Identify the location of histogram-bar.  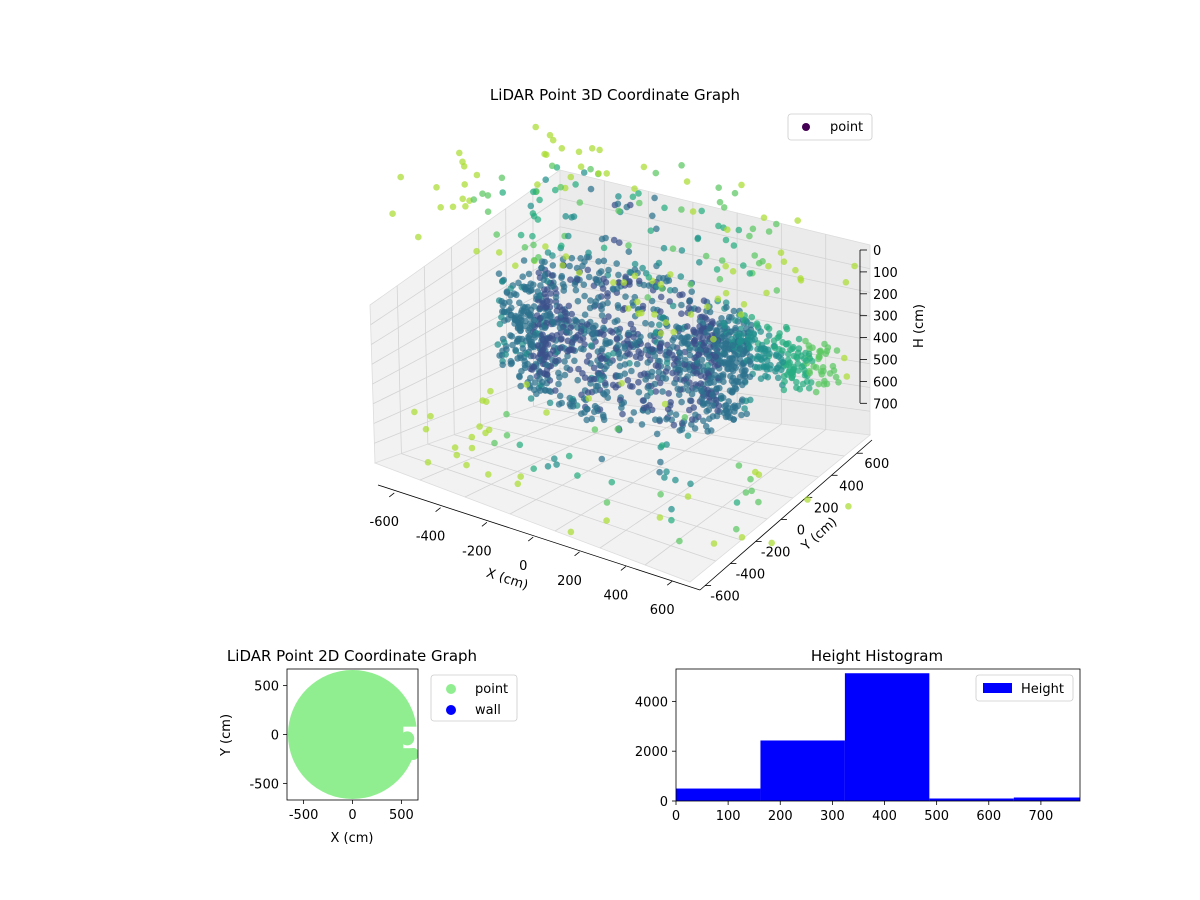
(971, 799).